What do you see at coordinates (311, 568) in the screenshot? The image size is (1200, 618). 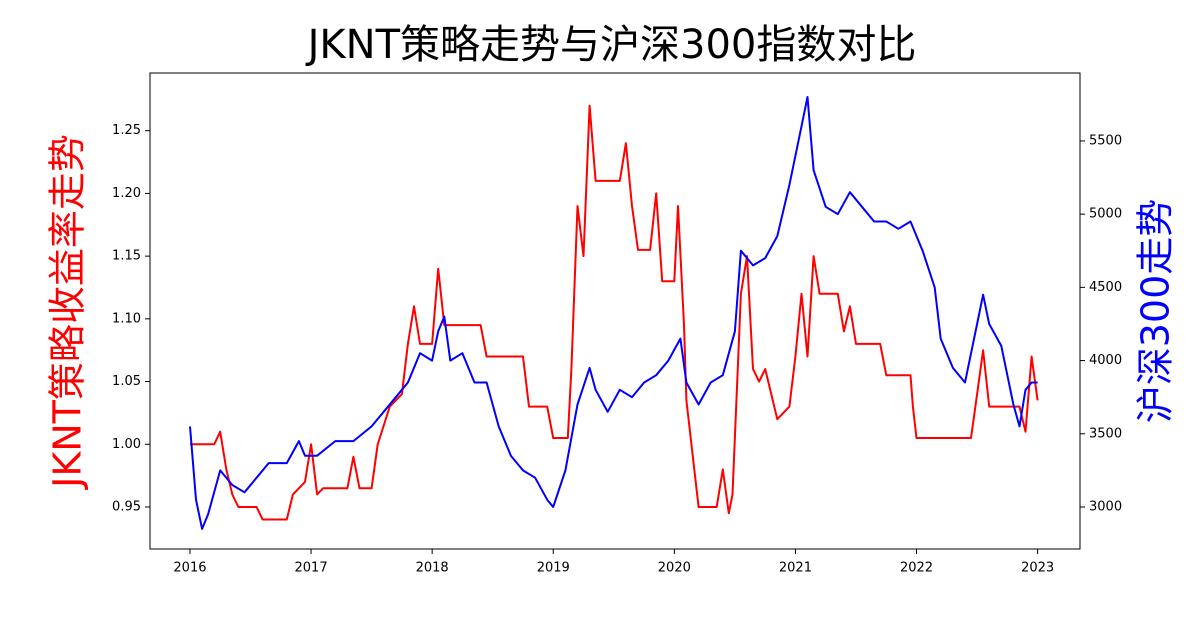 I see `x-tick-label: 2017` at bounding box center [311, 568].